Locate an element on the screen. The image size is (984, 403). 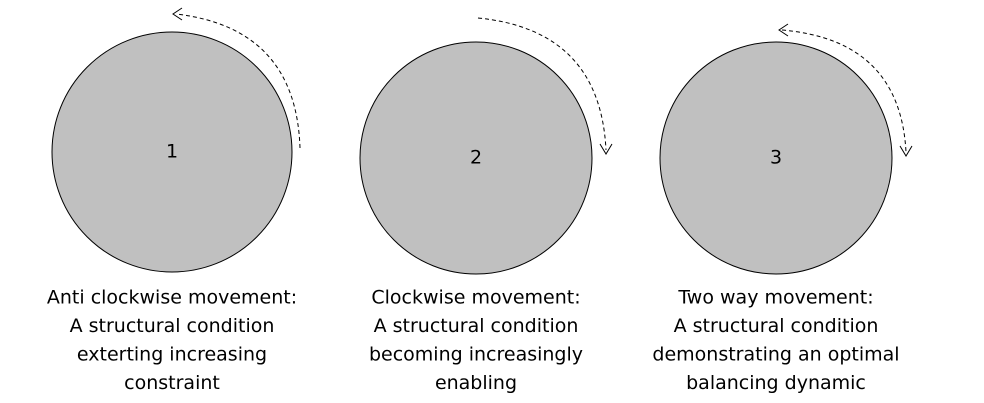
caption-line: constraint is located at coordinates (172, 383).